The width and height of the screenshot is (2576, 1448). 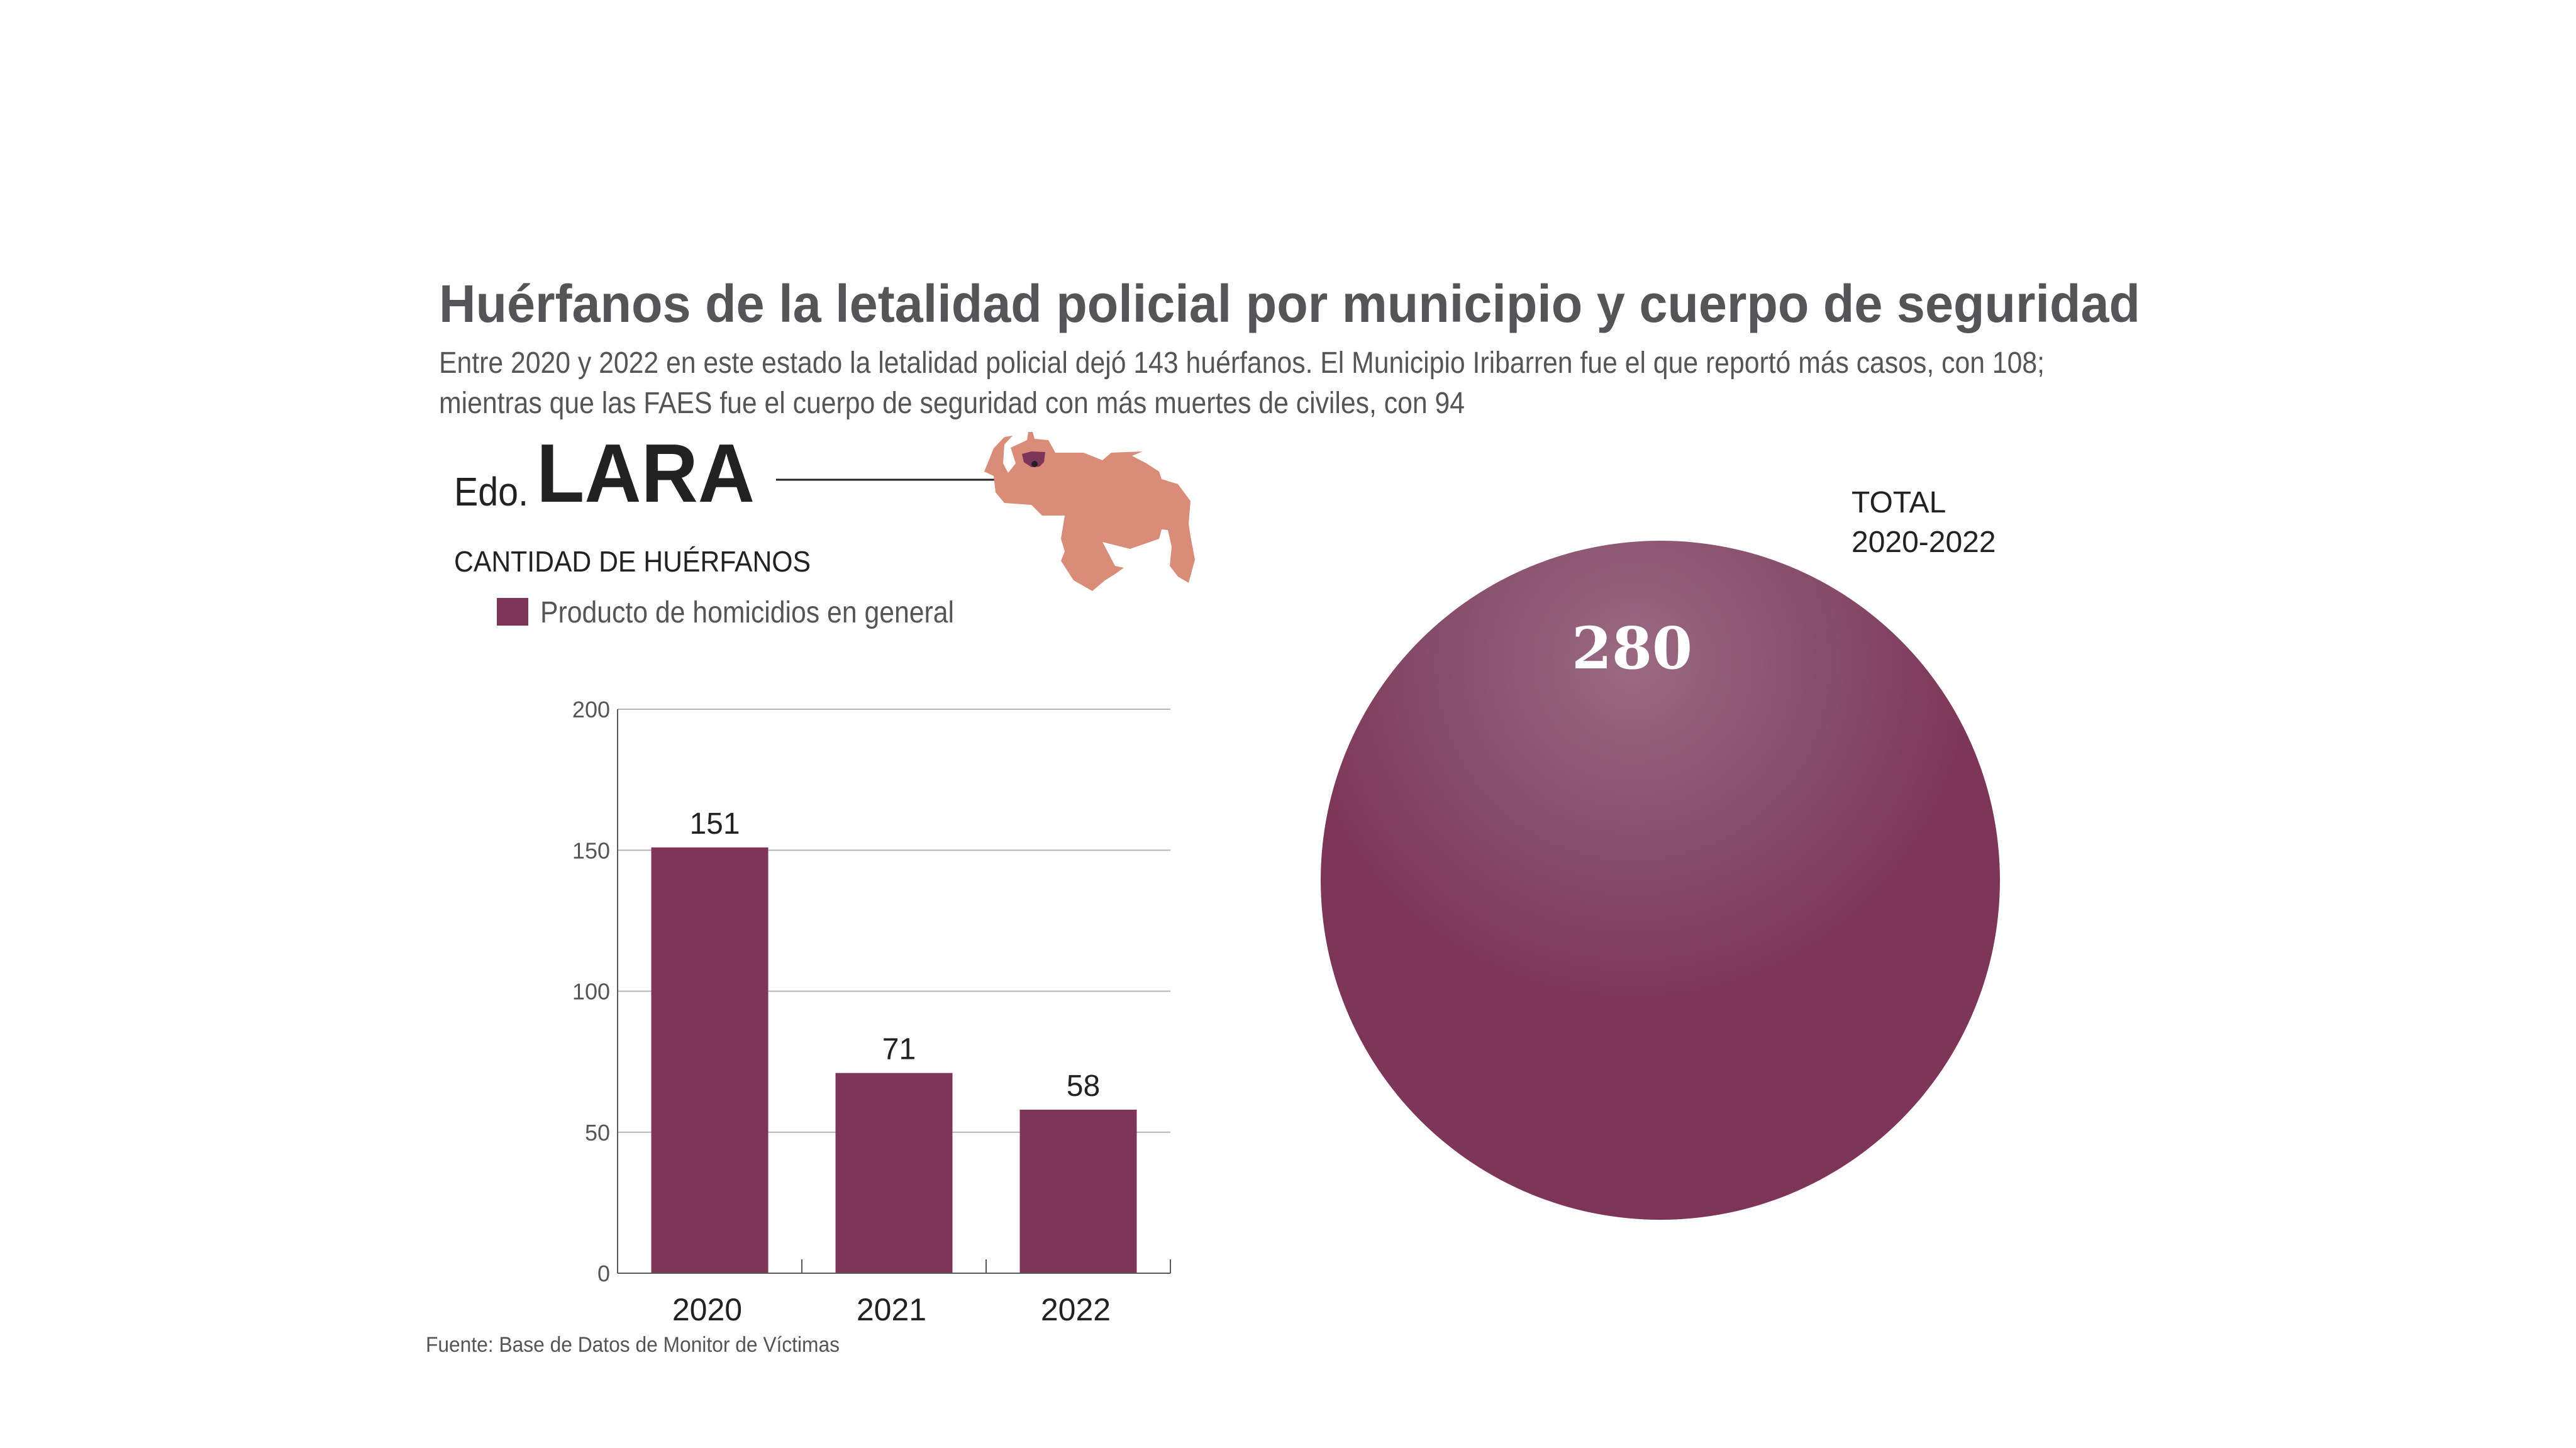 What do you see at coordinates (747, 612) in the screenshot?
I see `legend-label: Producto de homicidios en general` at bounding box center [747, 612].